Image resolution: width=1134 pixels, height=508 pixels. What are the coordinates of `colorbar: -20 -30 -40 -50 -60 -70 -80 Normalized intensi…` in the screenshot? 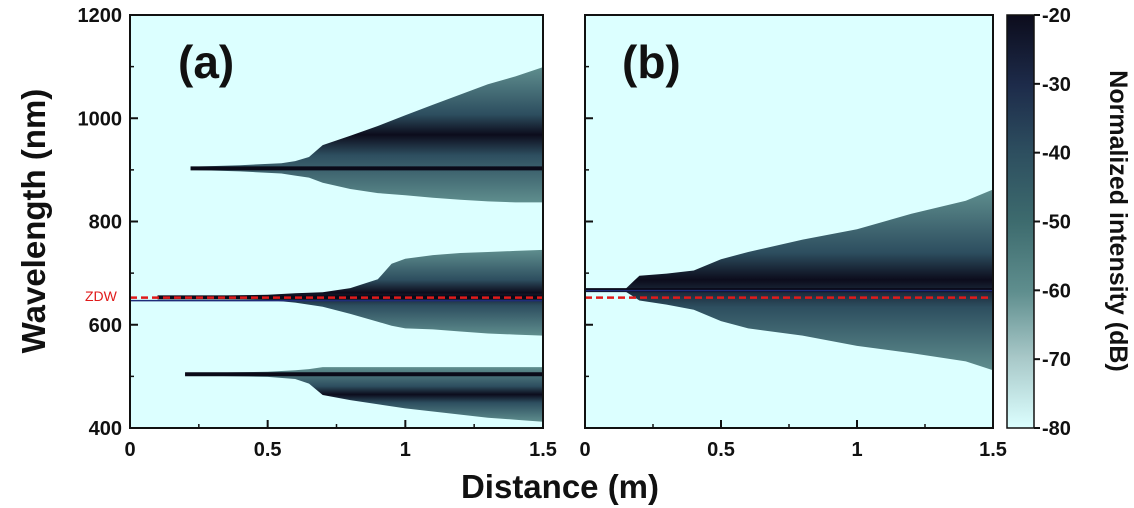 It's located at (1069, 222).